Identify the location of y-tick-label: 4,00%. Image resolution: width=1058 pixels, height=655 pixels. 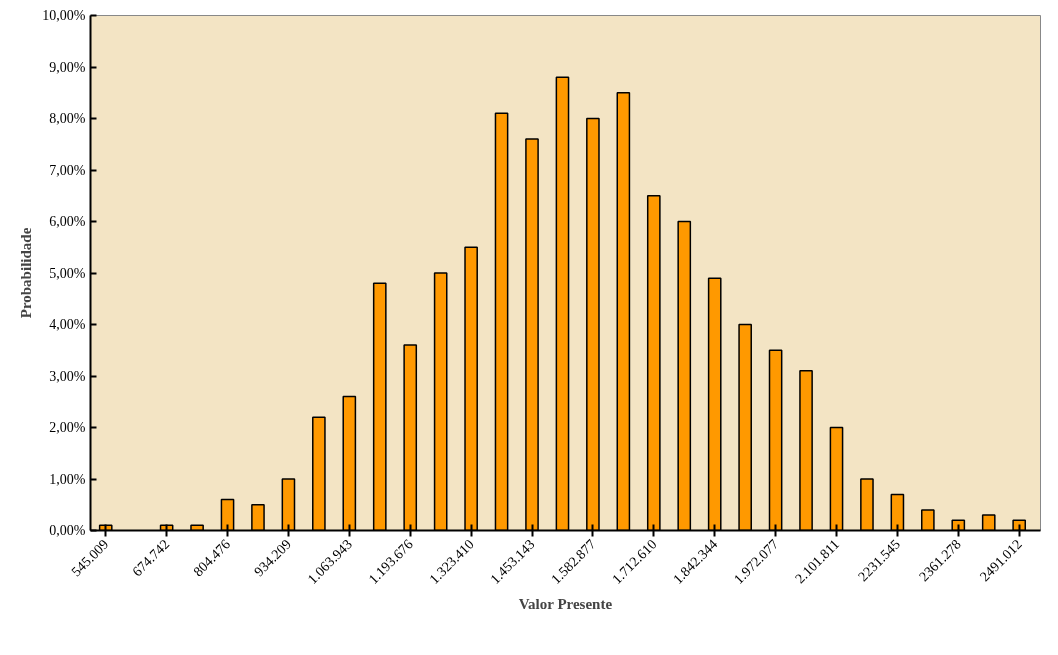
(67, 324).